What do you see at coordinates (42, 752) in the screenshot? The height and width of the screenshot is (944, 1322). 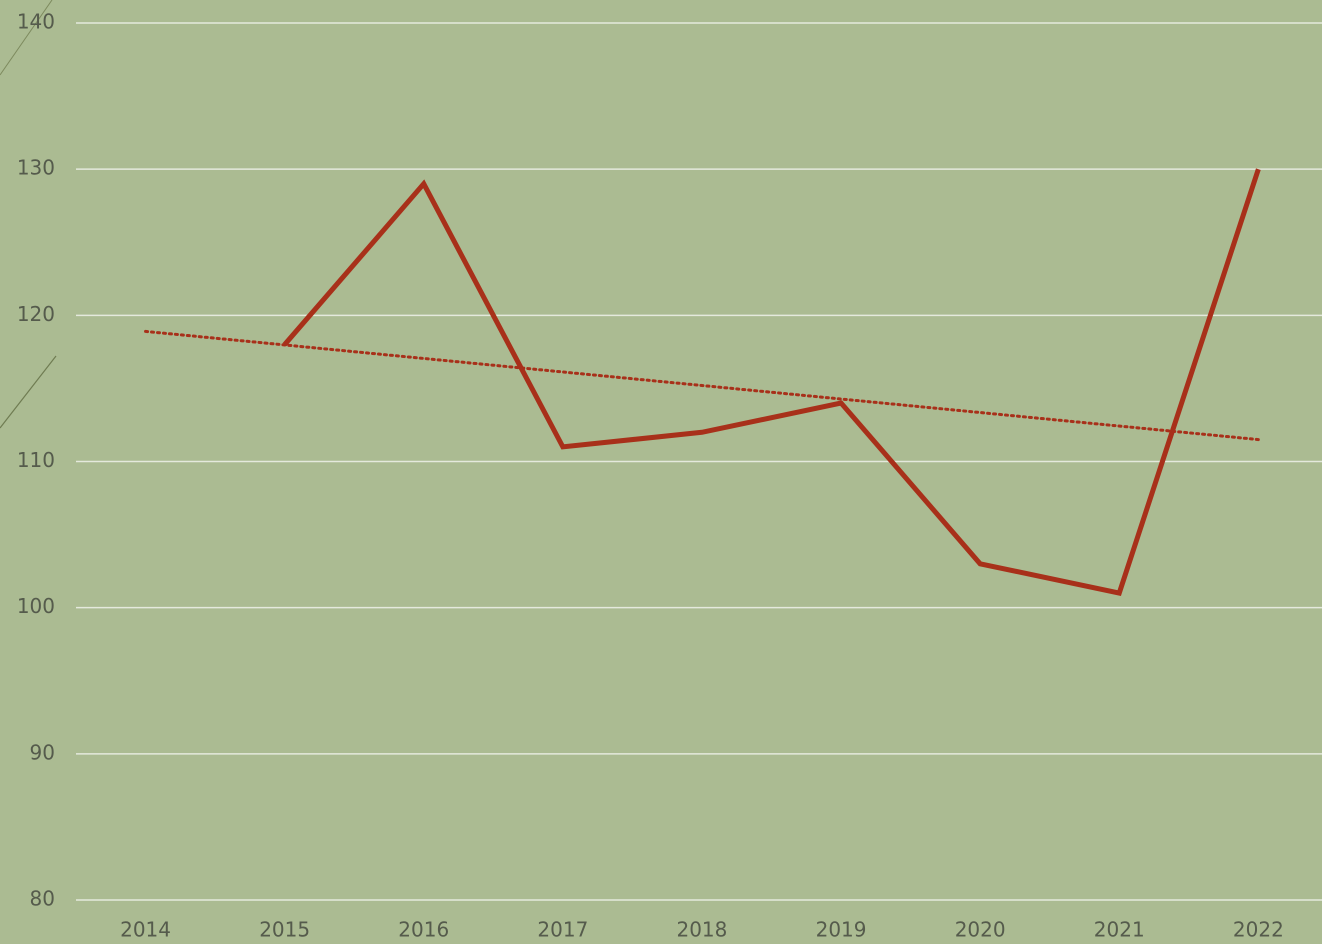 I see `y-tick-label: 90` at bounding box center [42, 752].